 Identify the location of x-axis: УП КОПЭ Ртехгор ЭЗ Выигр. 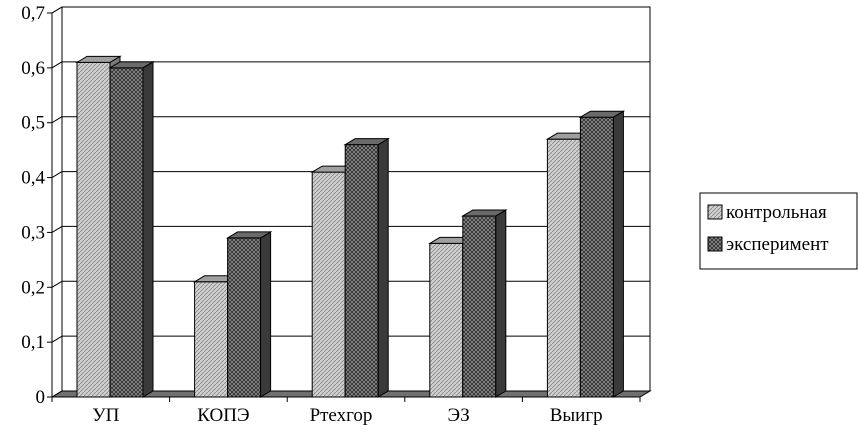
(346, 411).